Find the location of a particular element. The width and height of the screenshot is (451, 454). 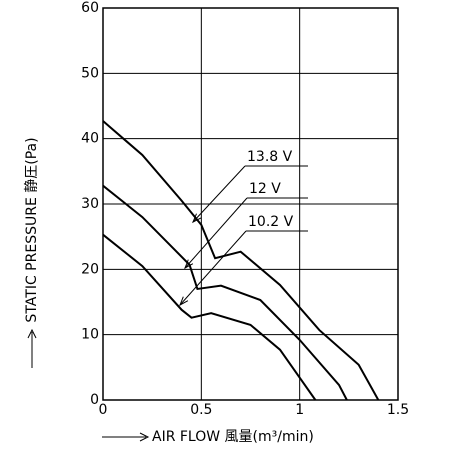

y-axis-label: STATIC PRESSURE 静圧(Pa) is located at coordinates (32, 229).